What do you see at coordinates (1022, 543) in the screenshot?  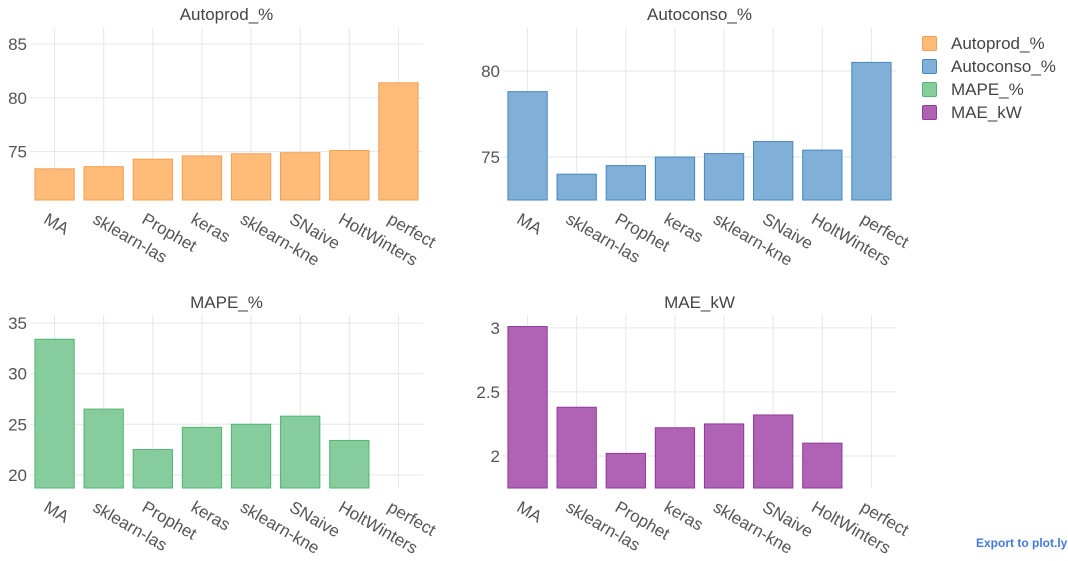 I see `export-to-plotly-link: Export to plot.ly` at bounding box center [1022, 543].